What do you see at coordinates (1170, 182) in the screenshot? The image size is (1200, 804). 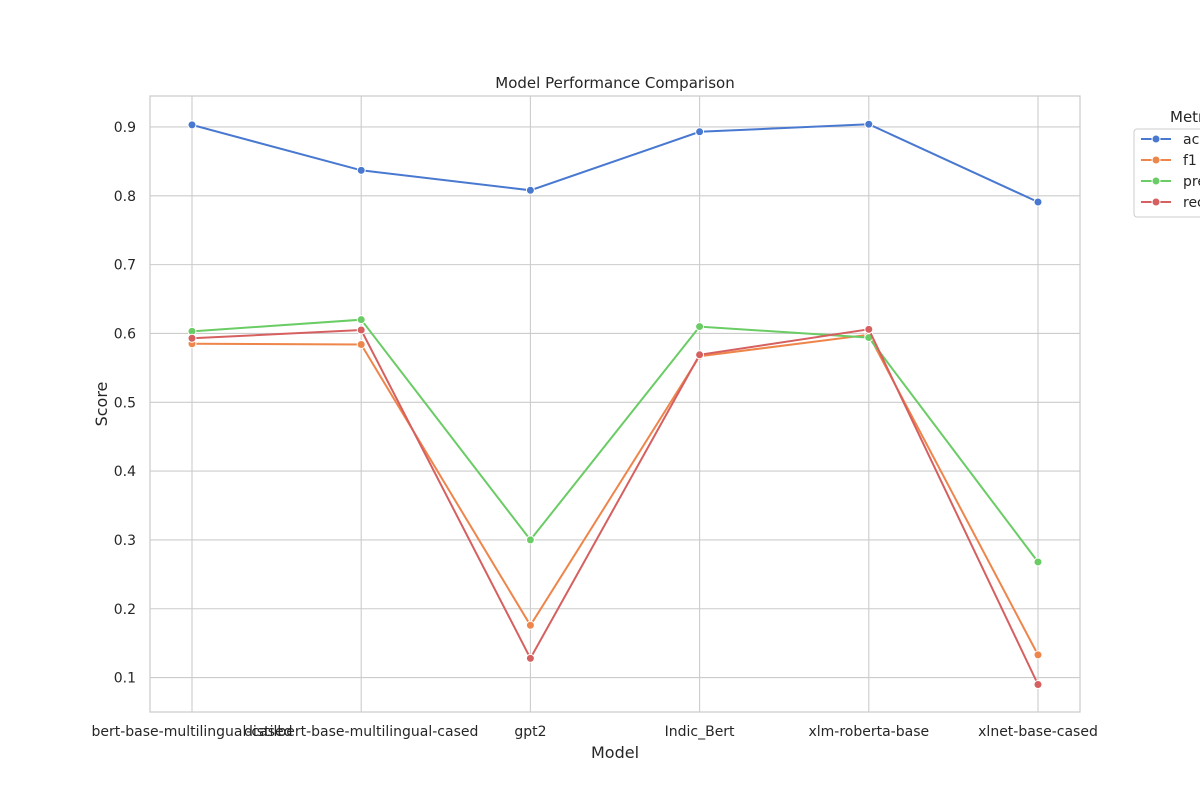 I see `legend-item: precision` at bounding box center [1170, 182].